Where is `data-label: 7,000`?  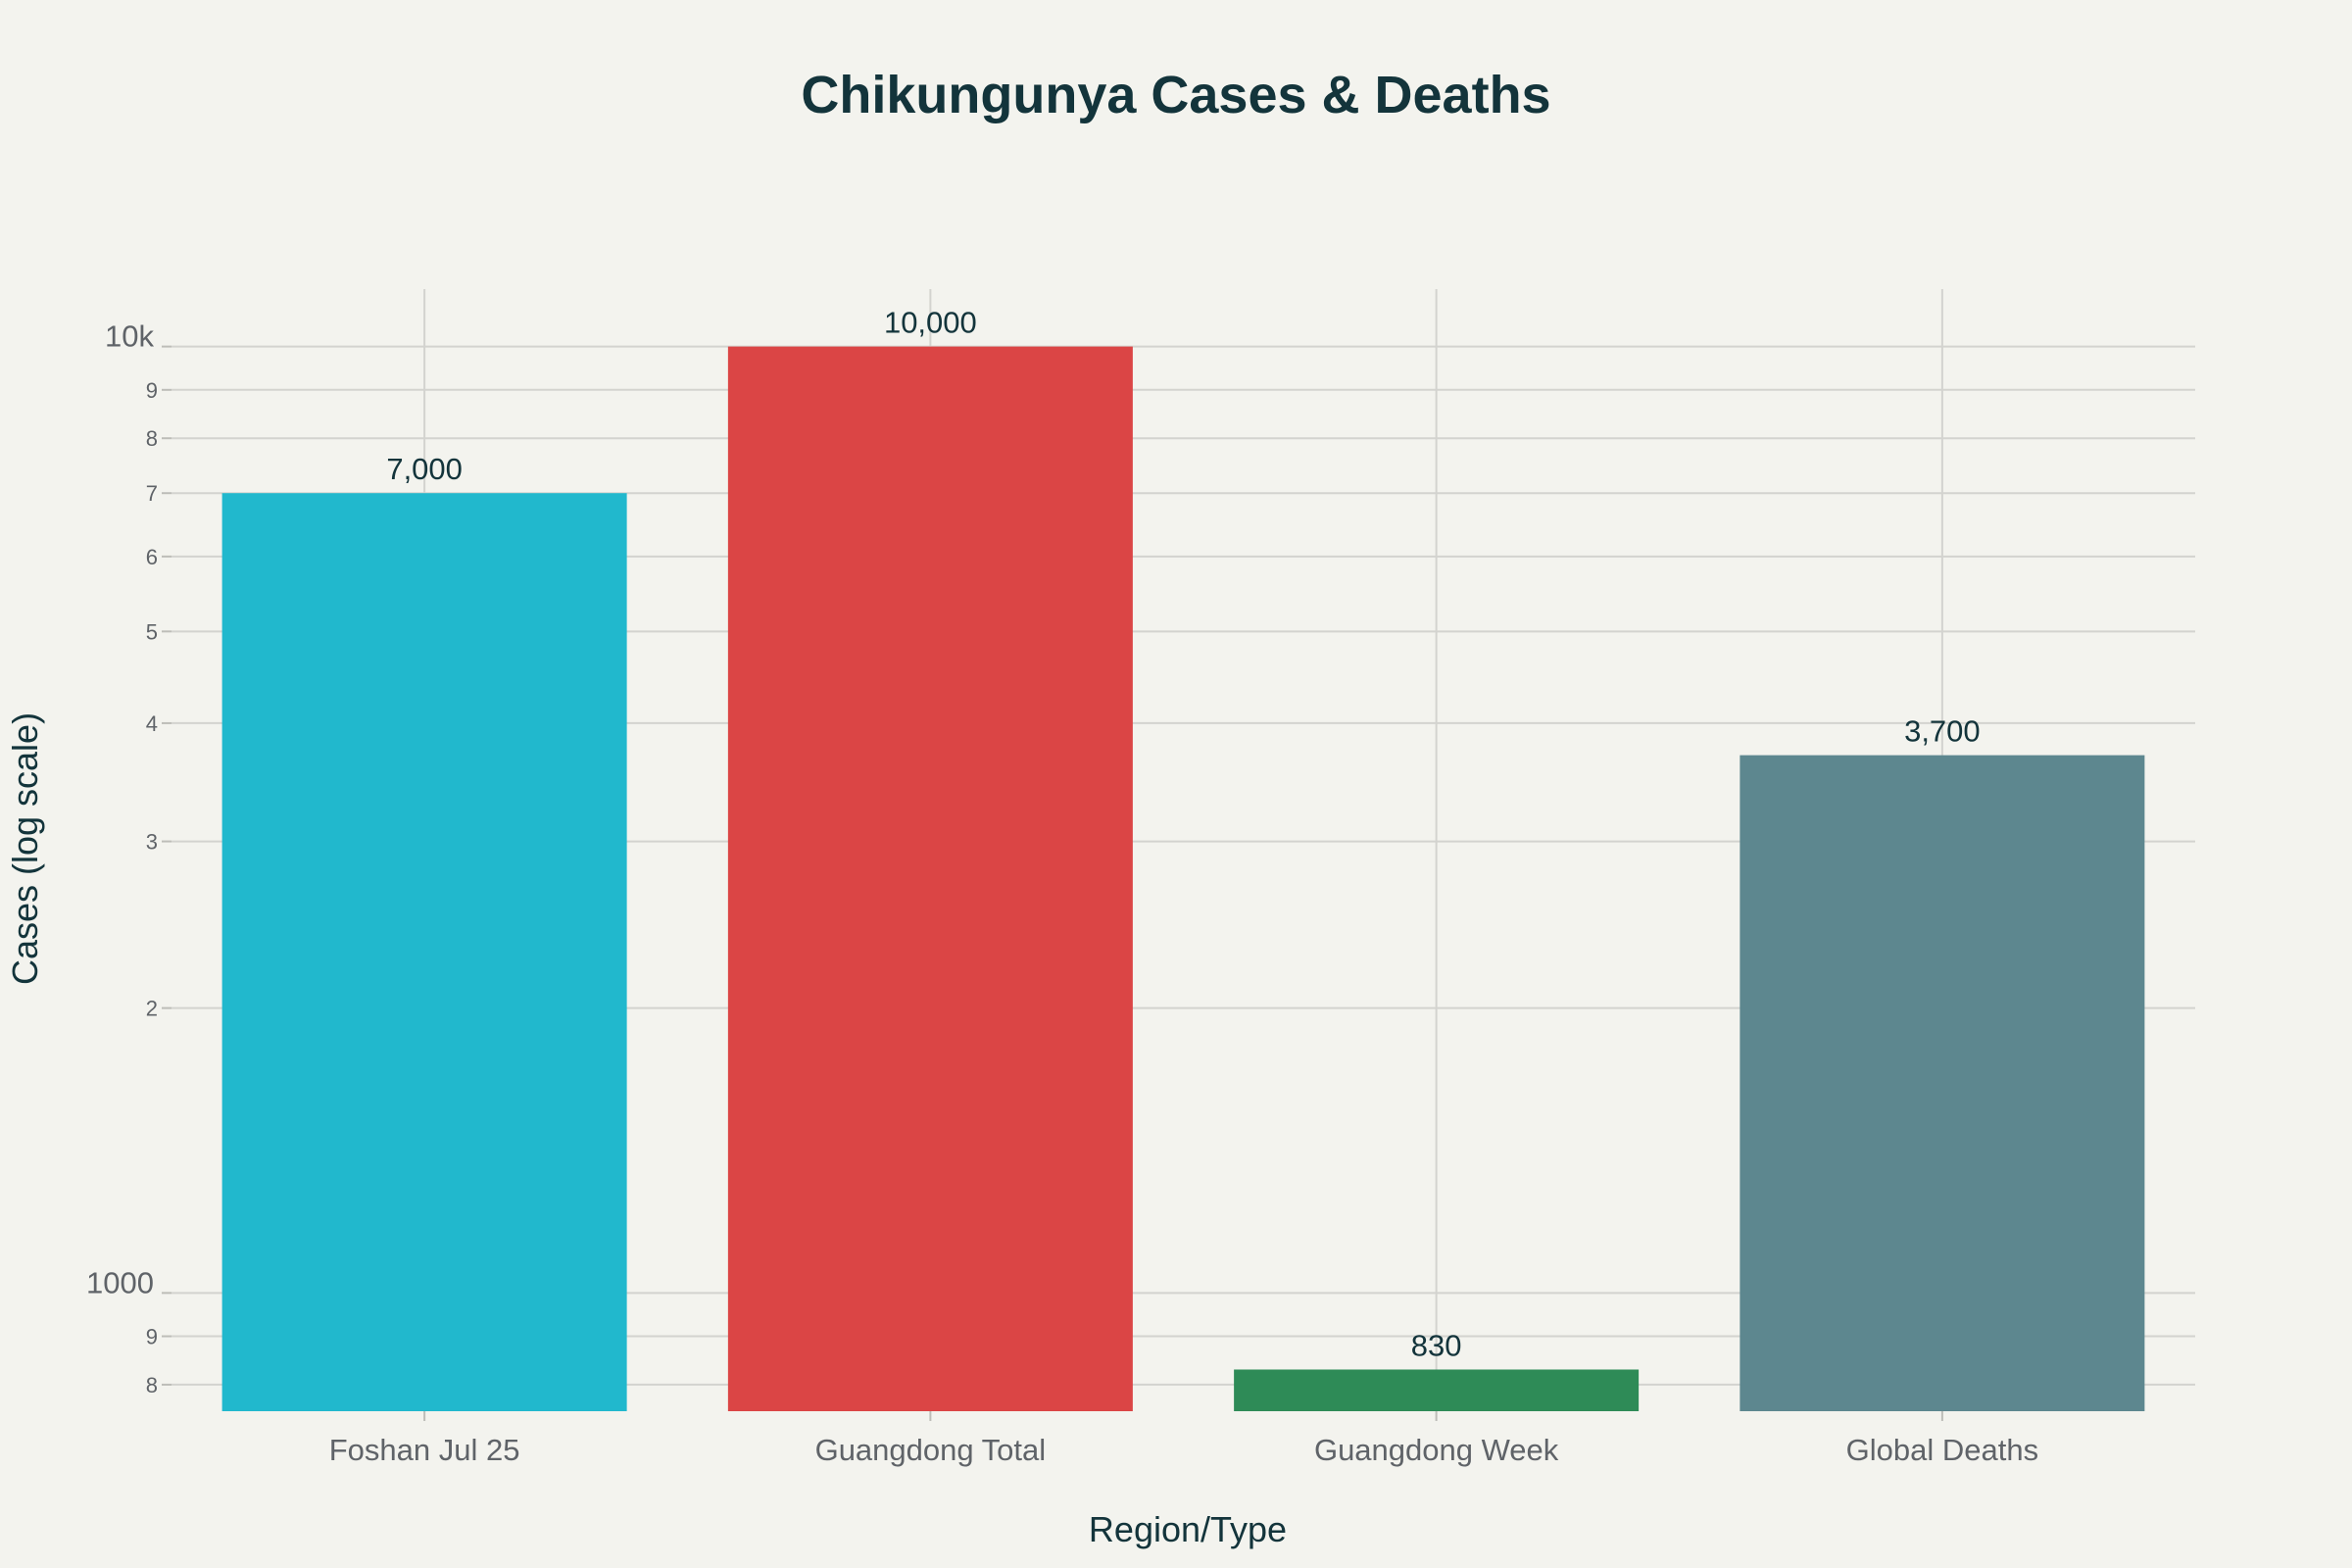
data-label: 7,000 is located at coordinates (424, 469).